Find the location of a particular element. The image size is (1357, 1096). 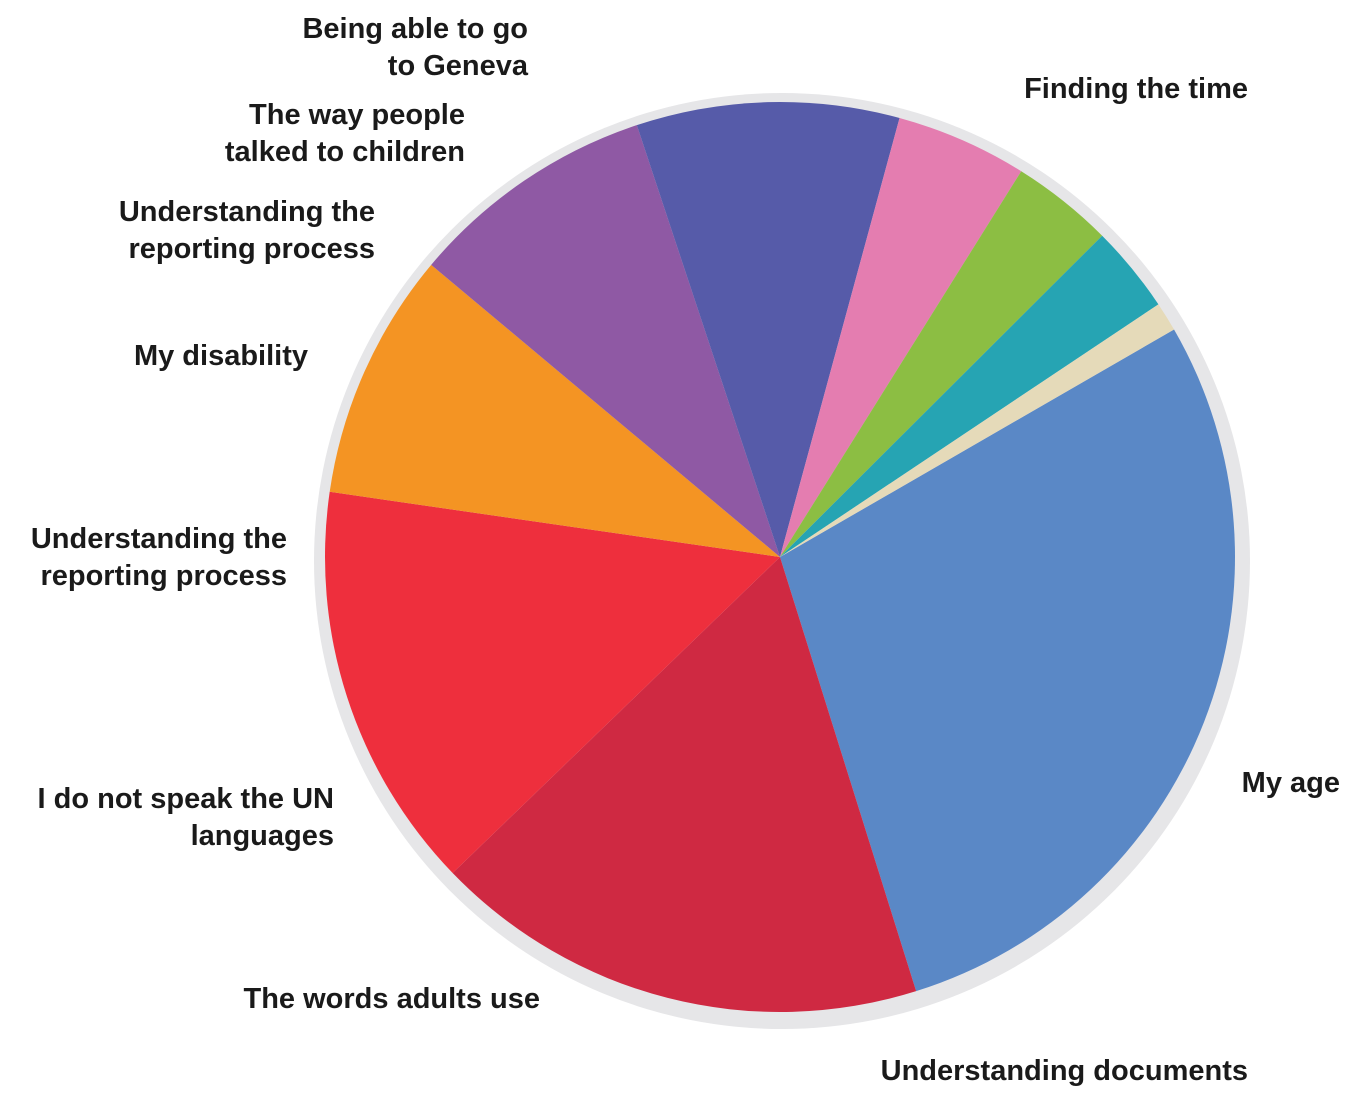

slice-label-understanding-the-reporting-process-5: Understanding the reporting process is located at coordinates (159, 557).